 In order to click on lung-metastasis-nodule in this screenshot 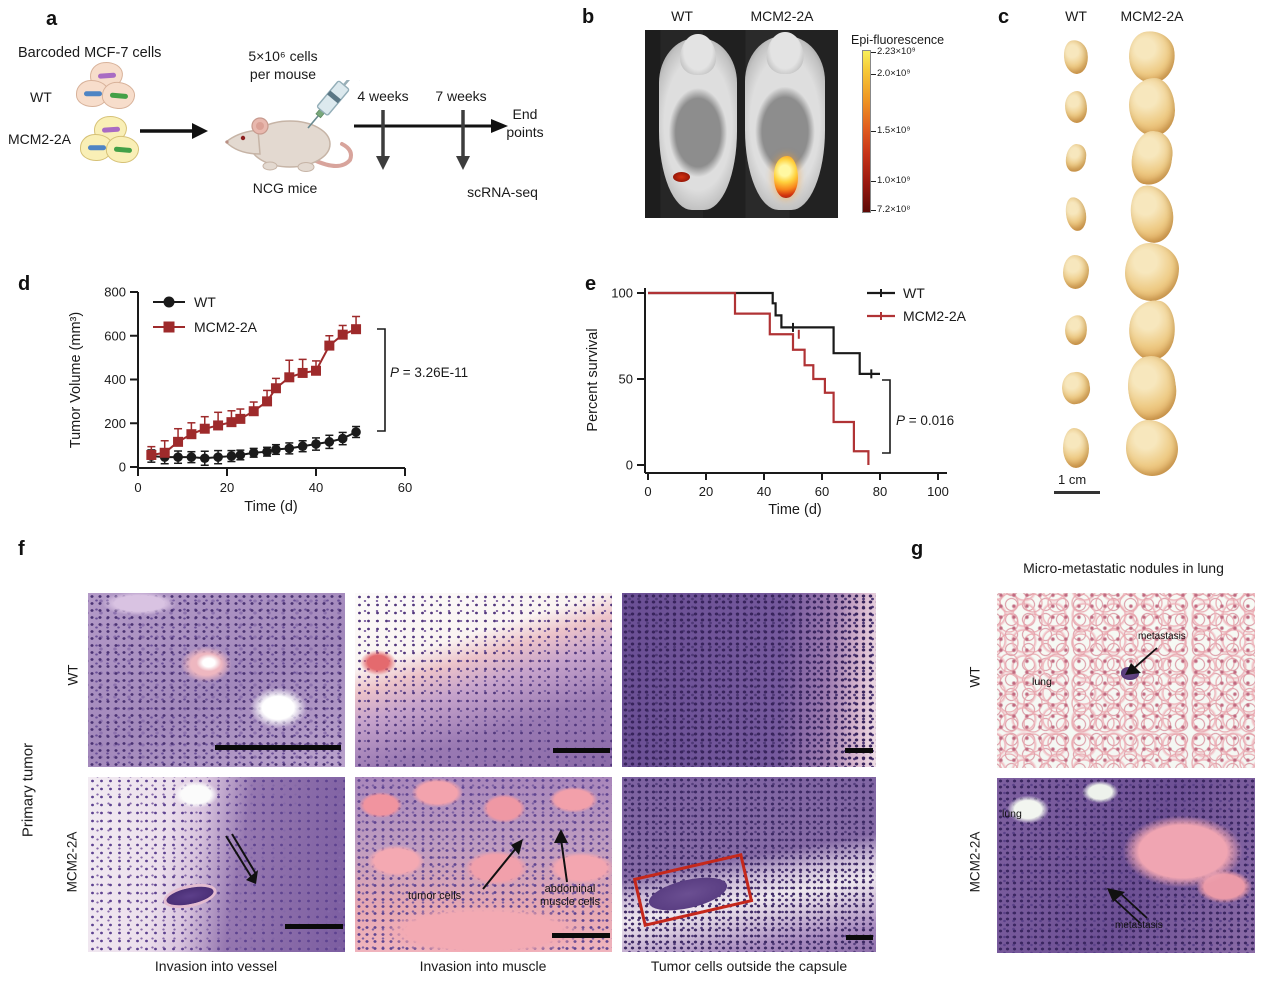, I will do `click(1130, 673)`.